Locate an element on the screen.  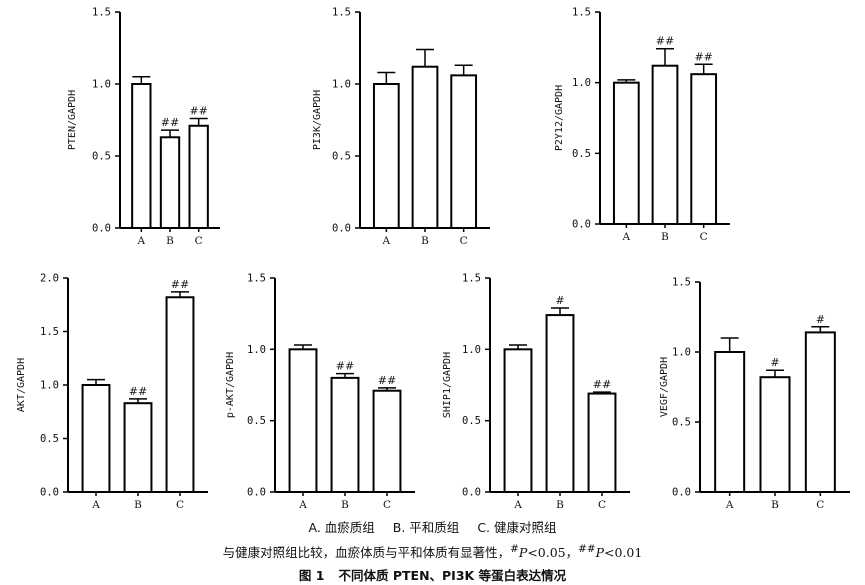
note-sig2-text: <0.01 is located at coordinates (623, 552).